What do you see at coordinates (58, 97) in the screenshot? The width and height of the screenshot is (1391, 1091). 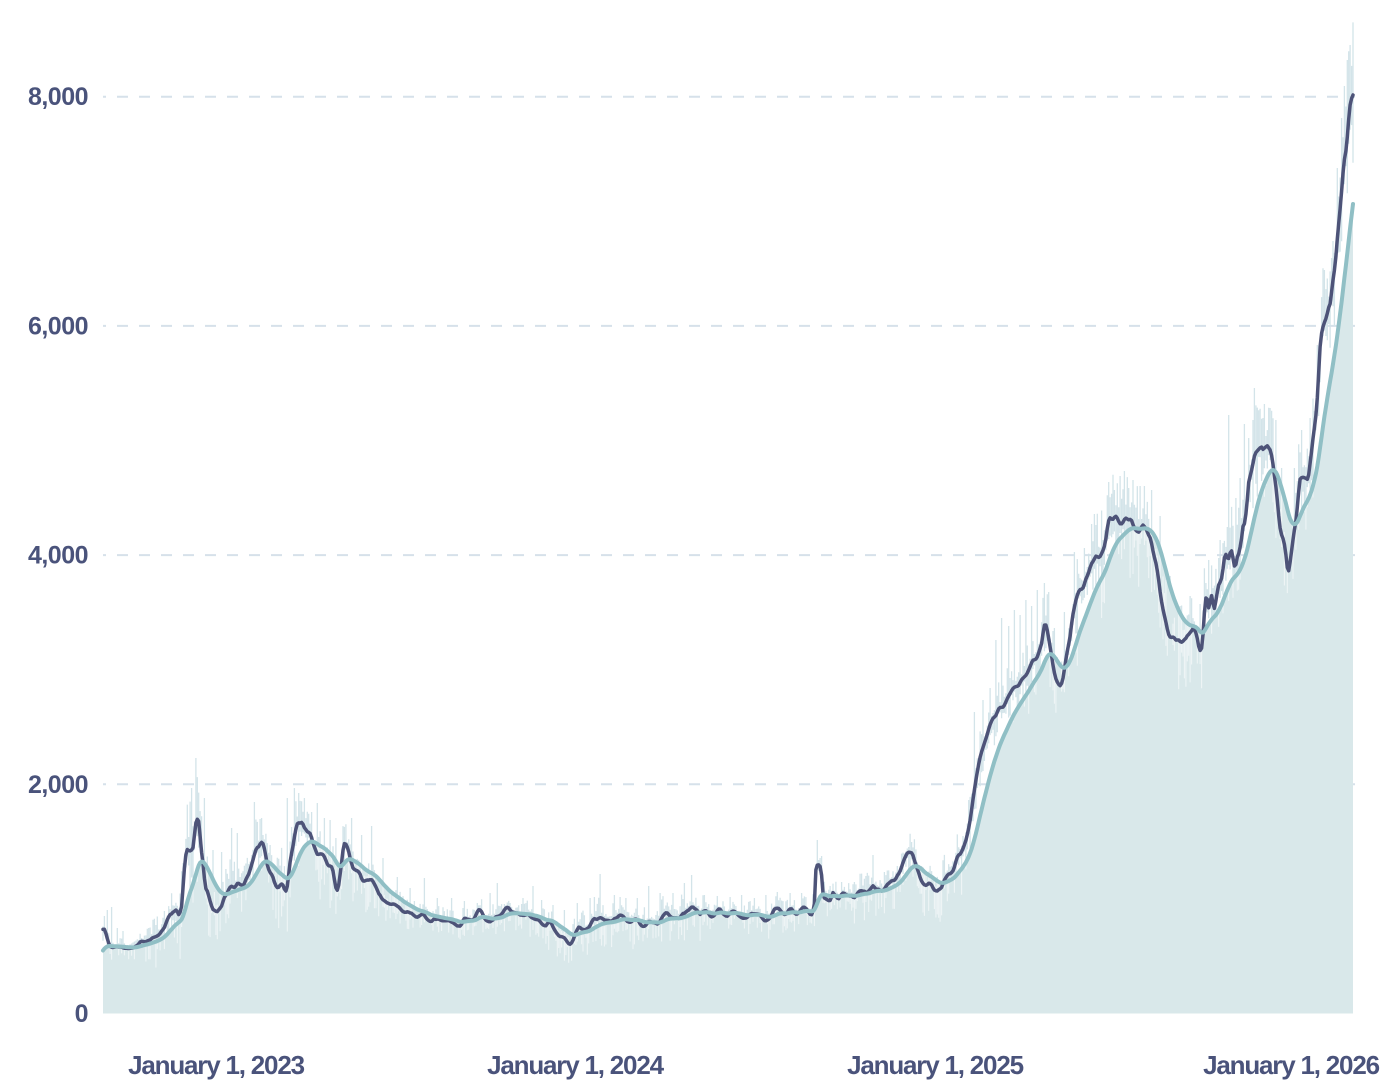 I see `svg-text: 8,000` at bounding box center [58, 97].